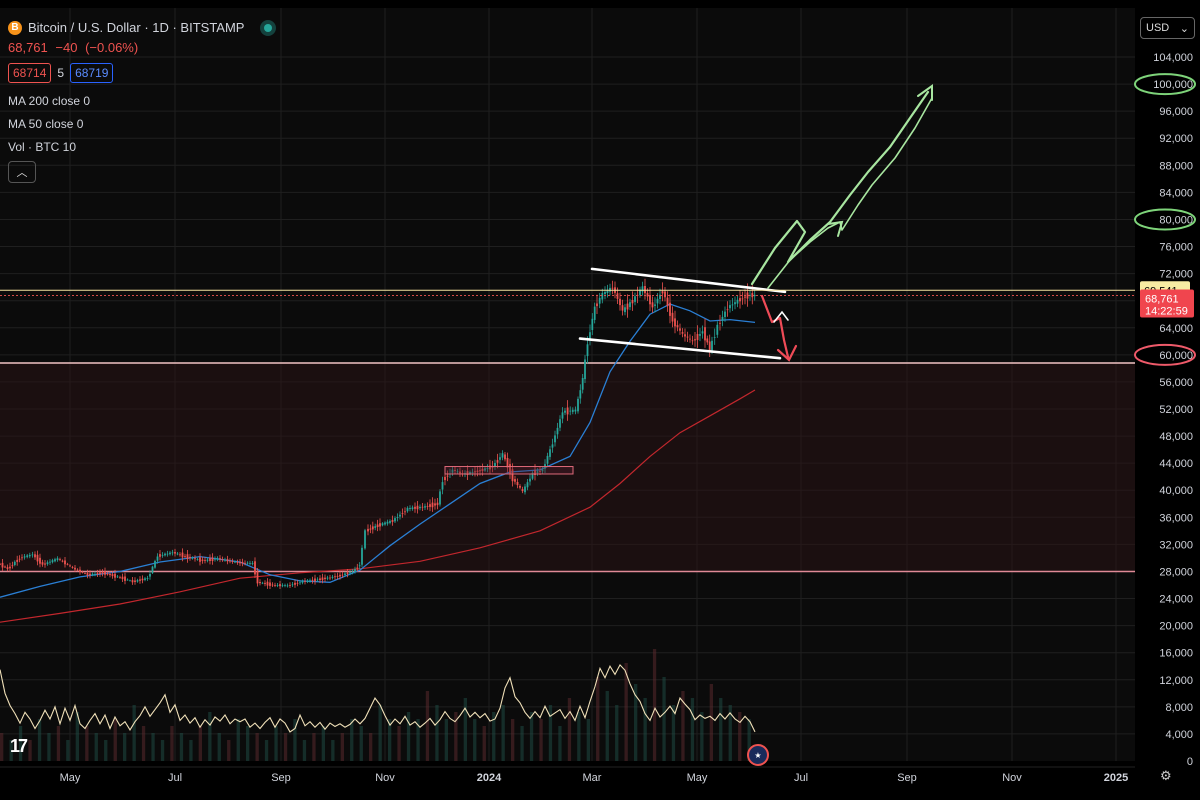 The width and height of the screenshot is (1200, 800). Describe the element at coordinates (1176, 221) in the screenshot. I see `y-tick-label: 80,000` at that location.